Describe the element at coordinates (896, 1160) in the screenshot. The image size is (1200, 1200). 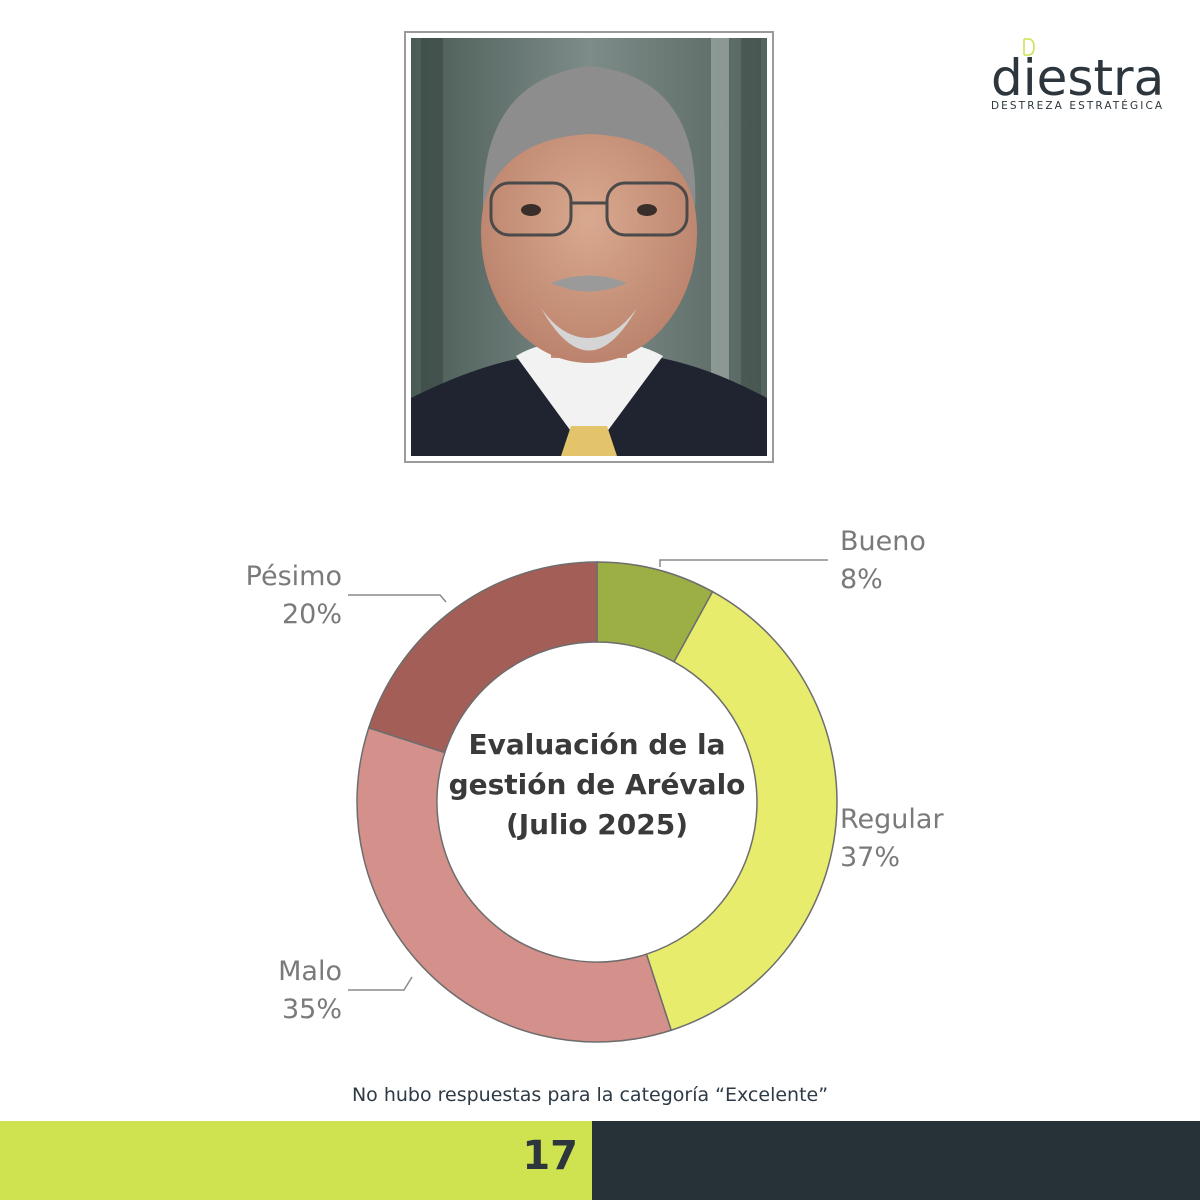
I see `footer-right-band` at that location.